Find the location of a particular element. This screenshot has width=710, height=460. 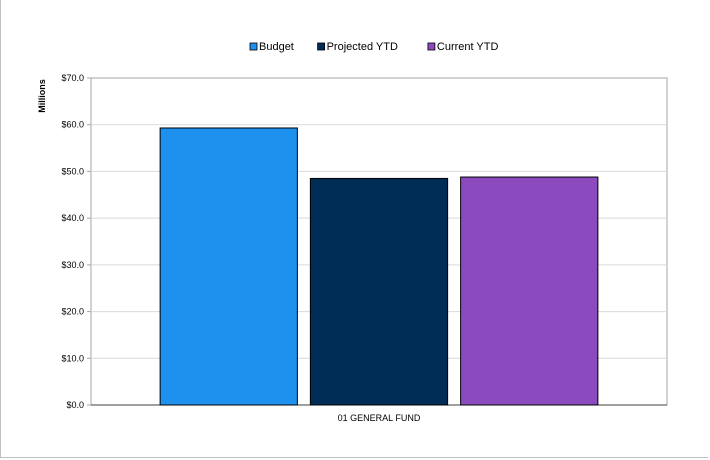

y-tick-label: $40.0 is located at coordinates (72, 218).